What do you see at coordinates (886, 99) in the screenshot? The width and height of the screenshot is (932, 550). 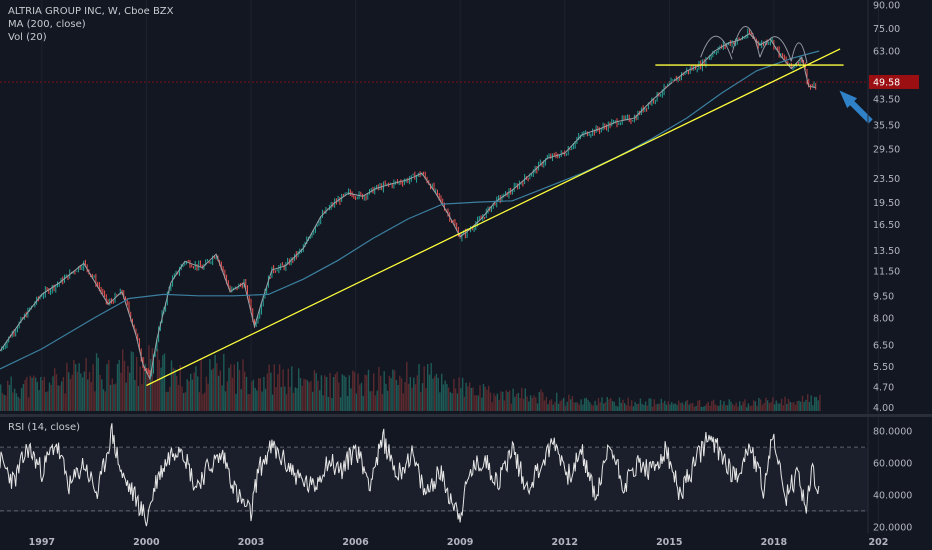 I see `price-tick-label: 43.50` at bounding box center [886, 99].